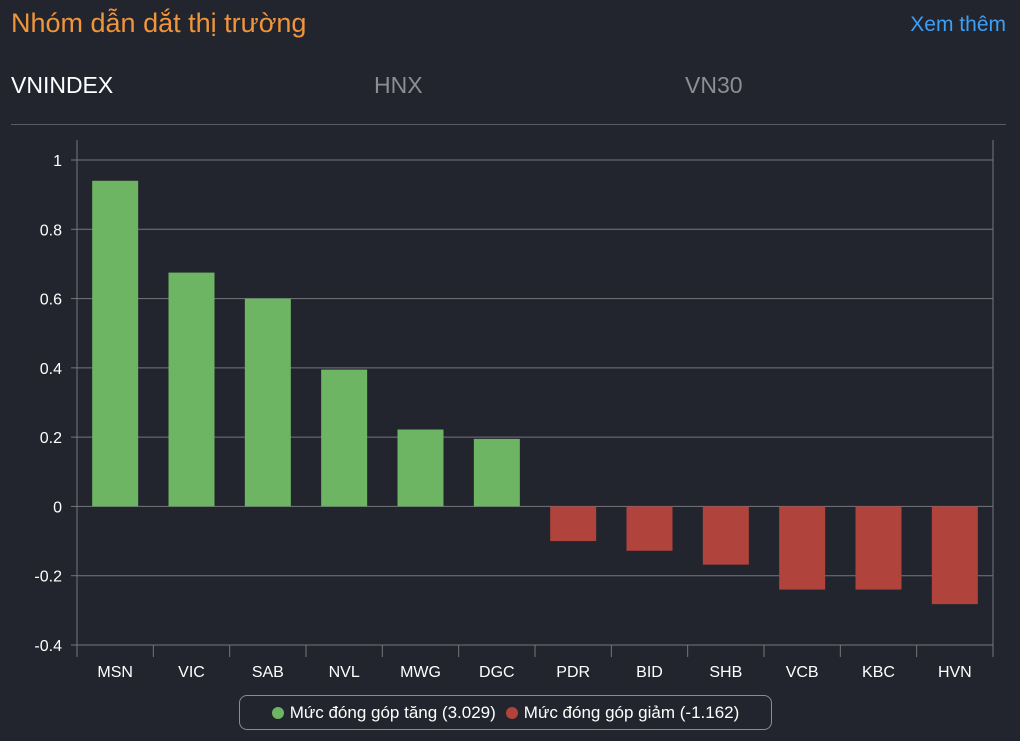  What do you see at coordinates (714, 85) in the screenshot?
I see `tab-vn30: VN30` at bounding box center [714, 85].